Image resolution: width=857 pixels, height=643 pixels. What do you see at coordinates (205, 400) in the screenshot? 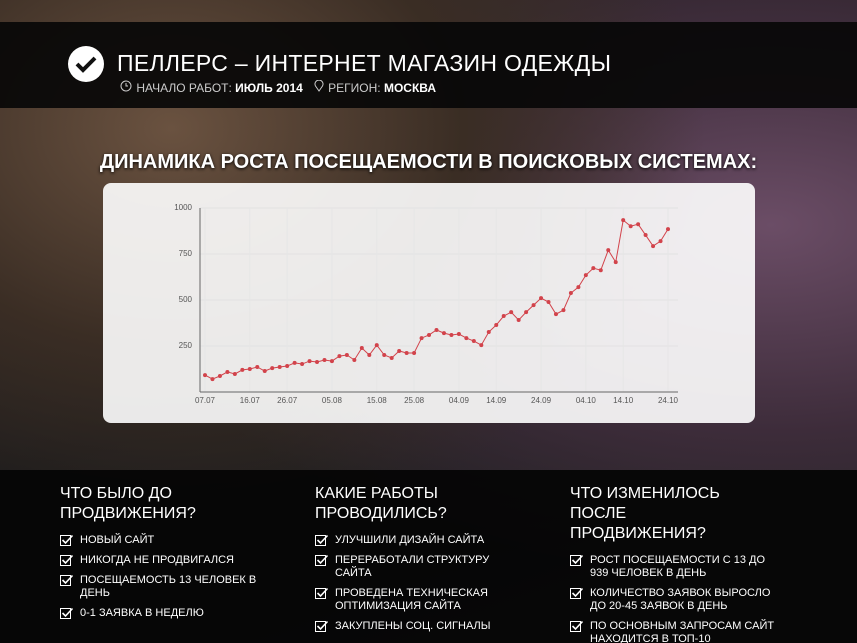
I see `x-tick-label: 07.07` at bounding box center [205, 400].